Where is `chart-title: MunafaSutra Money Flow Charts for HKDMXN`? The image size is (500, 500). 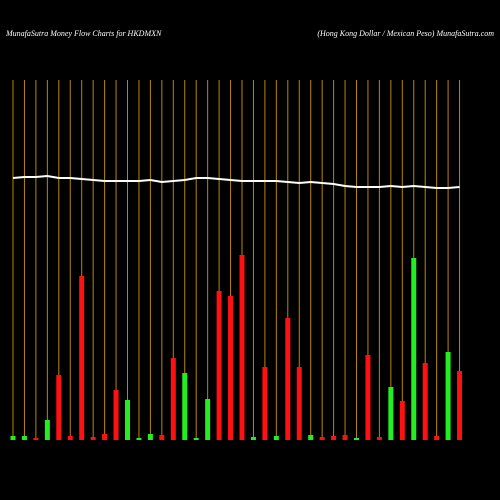 chart-title: MunafaSutra Money Flow Charts for HKDMXN is located at coordinates (83, 33).